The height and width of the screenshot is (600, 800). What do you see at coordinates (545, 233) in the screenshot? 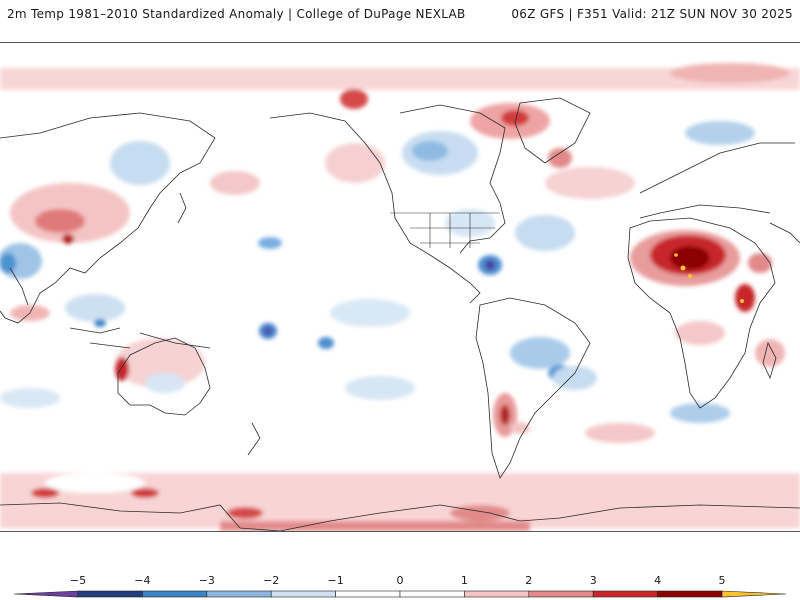
I see `atlantic-cool` at bounding box center [545, 233].